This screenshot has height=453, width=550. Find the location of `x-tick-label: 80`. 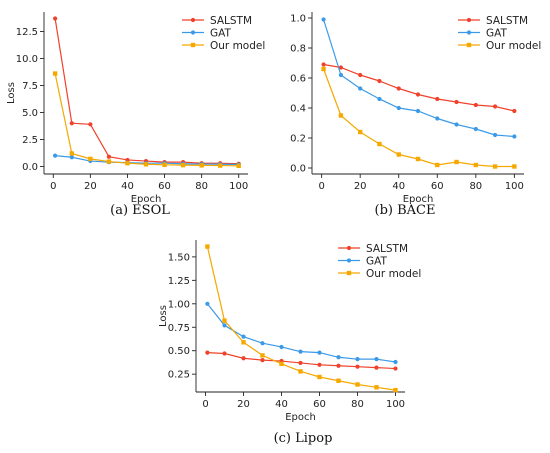

x-tick-label: 80 is located at coordinates (475, 186).